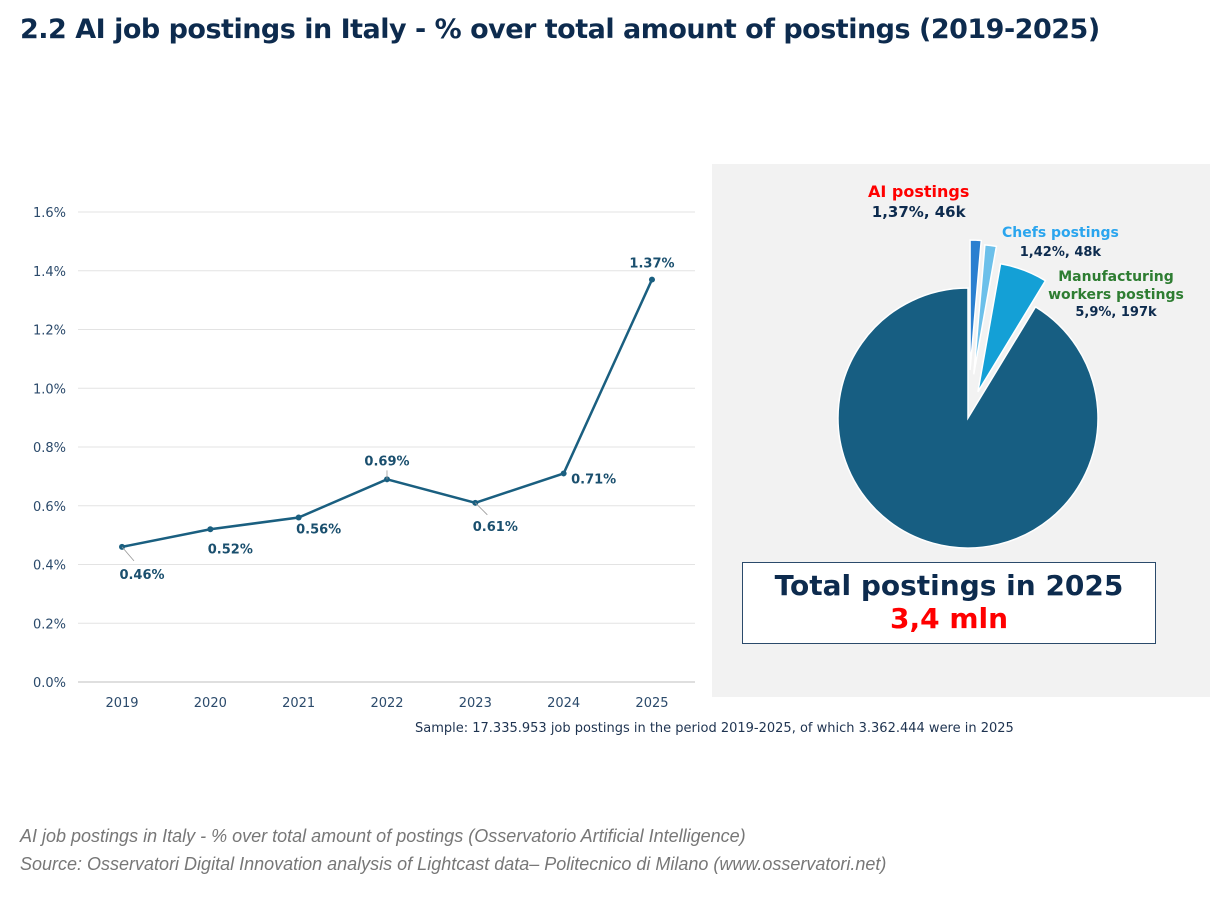 The height and width of the screenshot is (902, 1220). What do you see at coordinates (49, 566) in the screenshot?
I see `y-tick-label: 0.4%` at bounding box center [49, 566].